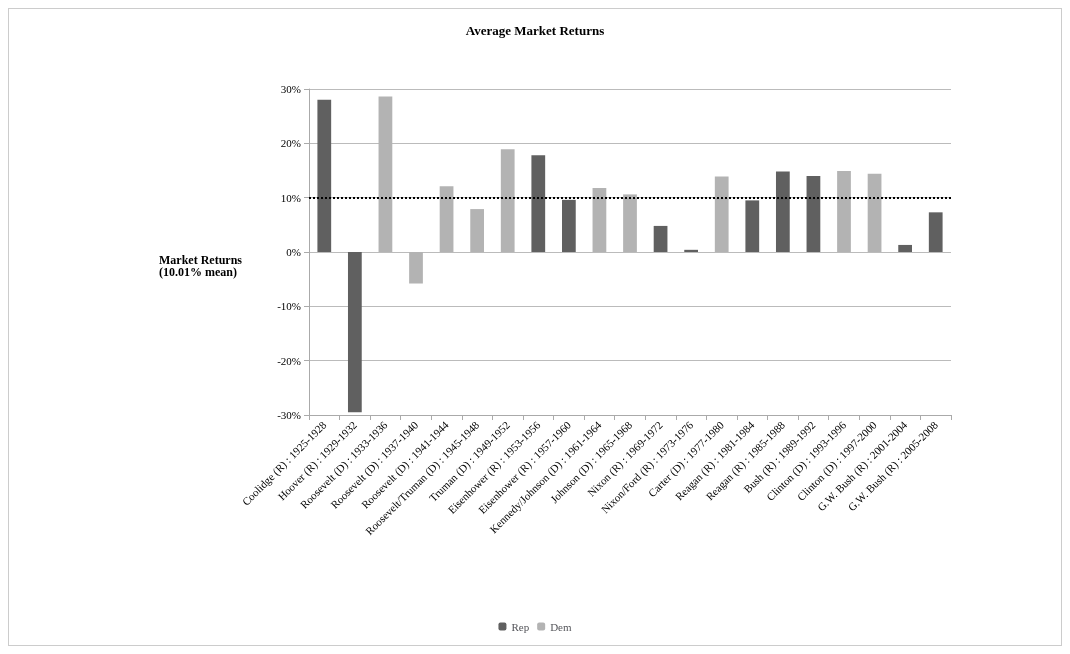  Describe the element at coordinates (290, 89) in the screenshot. I see `y-tick-label: 30%` at that location.